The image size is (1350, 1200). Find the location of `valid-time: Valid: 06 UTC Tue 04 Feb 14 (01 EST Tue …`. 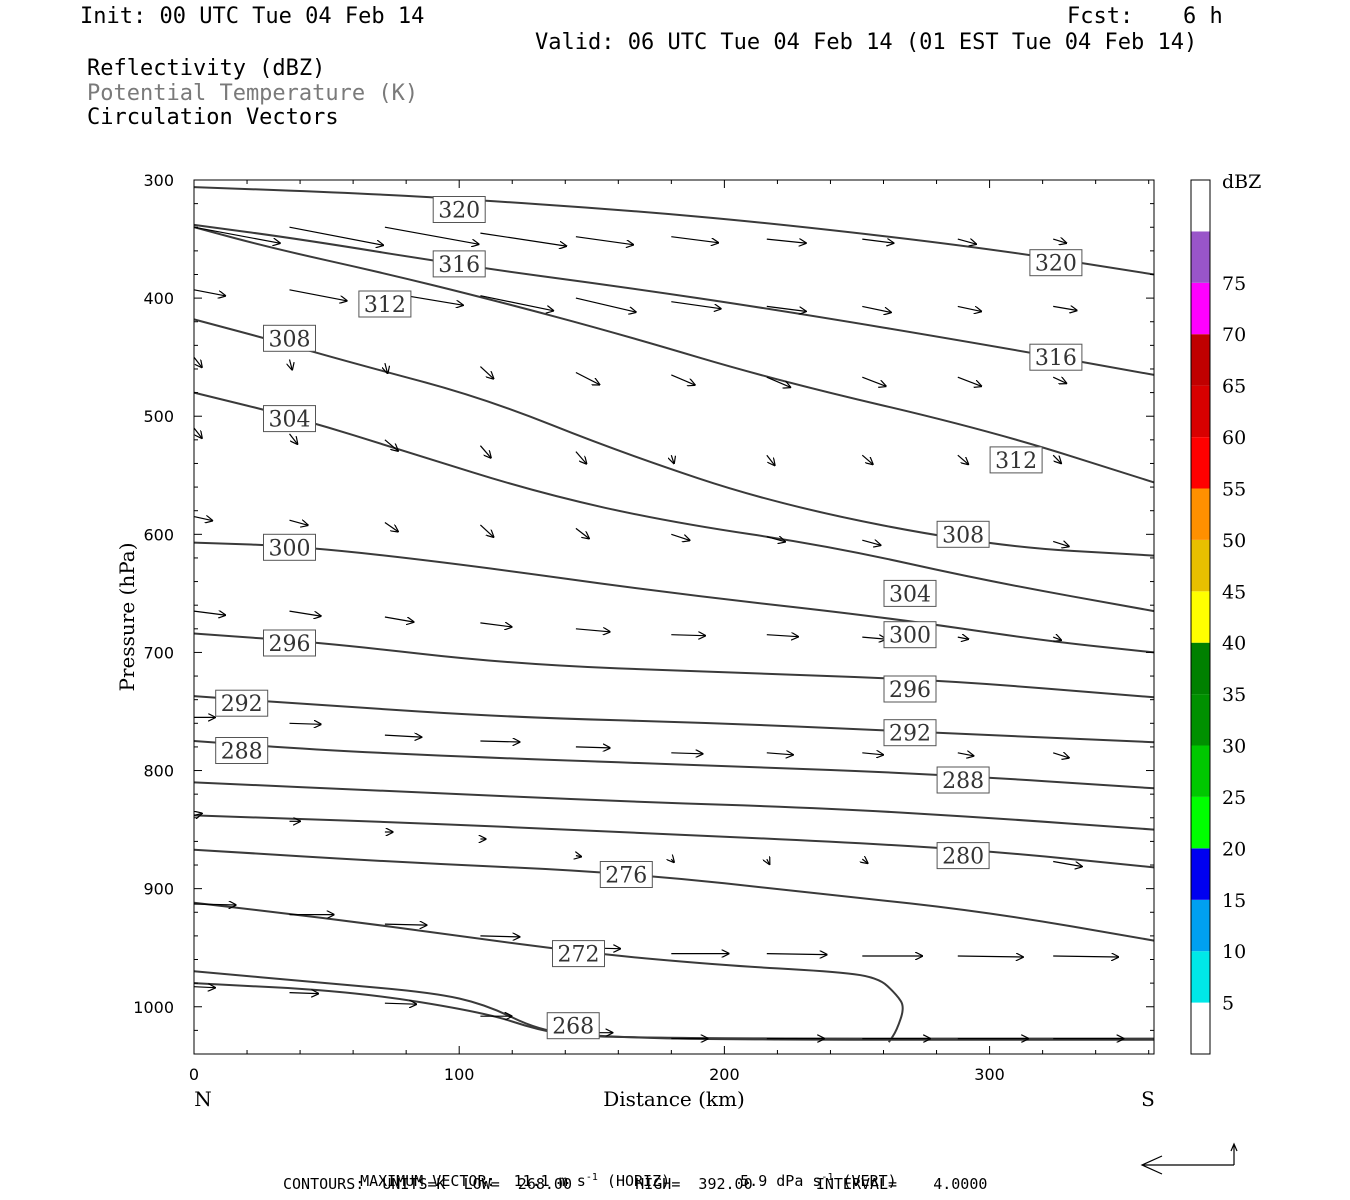

valid-time: Valid: 06 UTC Tue 04 Feb 14 (01 EST Tue … is located at coordinates (866, 42).